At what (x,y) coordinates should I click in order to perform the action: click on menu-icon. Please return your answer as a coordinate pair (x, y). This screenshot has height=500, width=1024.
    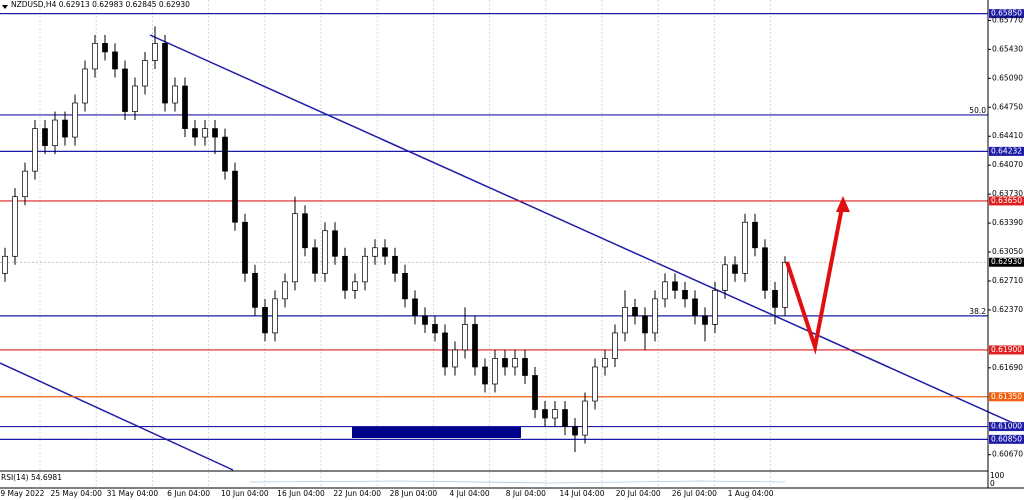
    Looking at the image, I should click on (5, 7).